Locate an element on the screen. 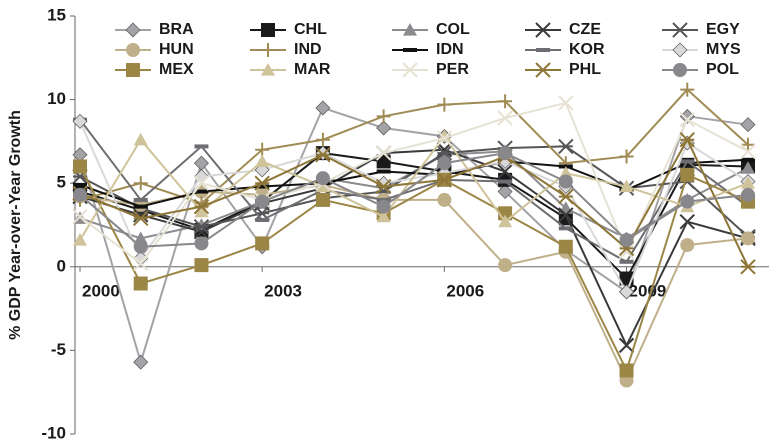 This screenshot has height=444, width=769. x-tick-label: 2003 is located at coordinates (283, 290).